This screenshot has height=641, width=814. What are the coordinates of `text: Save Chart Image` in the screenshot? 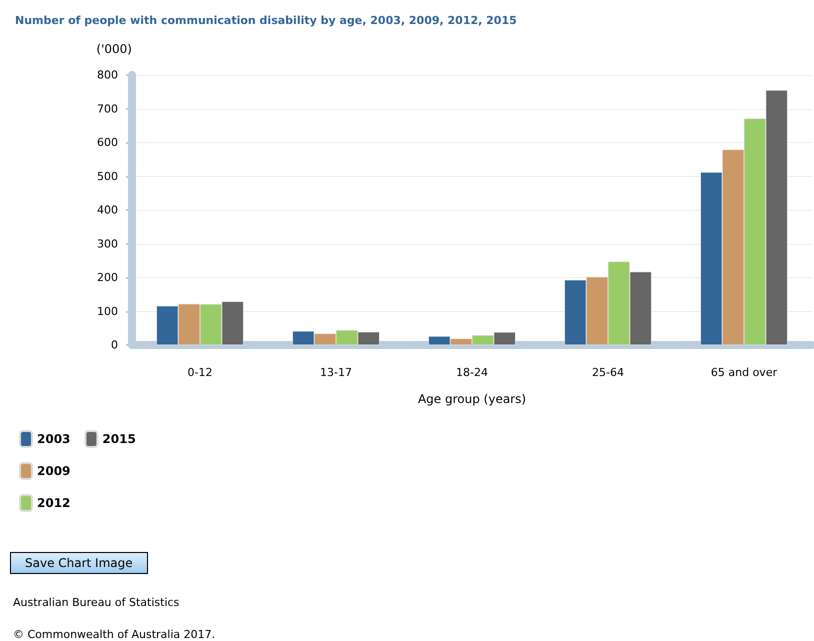 It's located at (79, 563).